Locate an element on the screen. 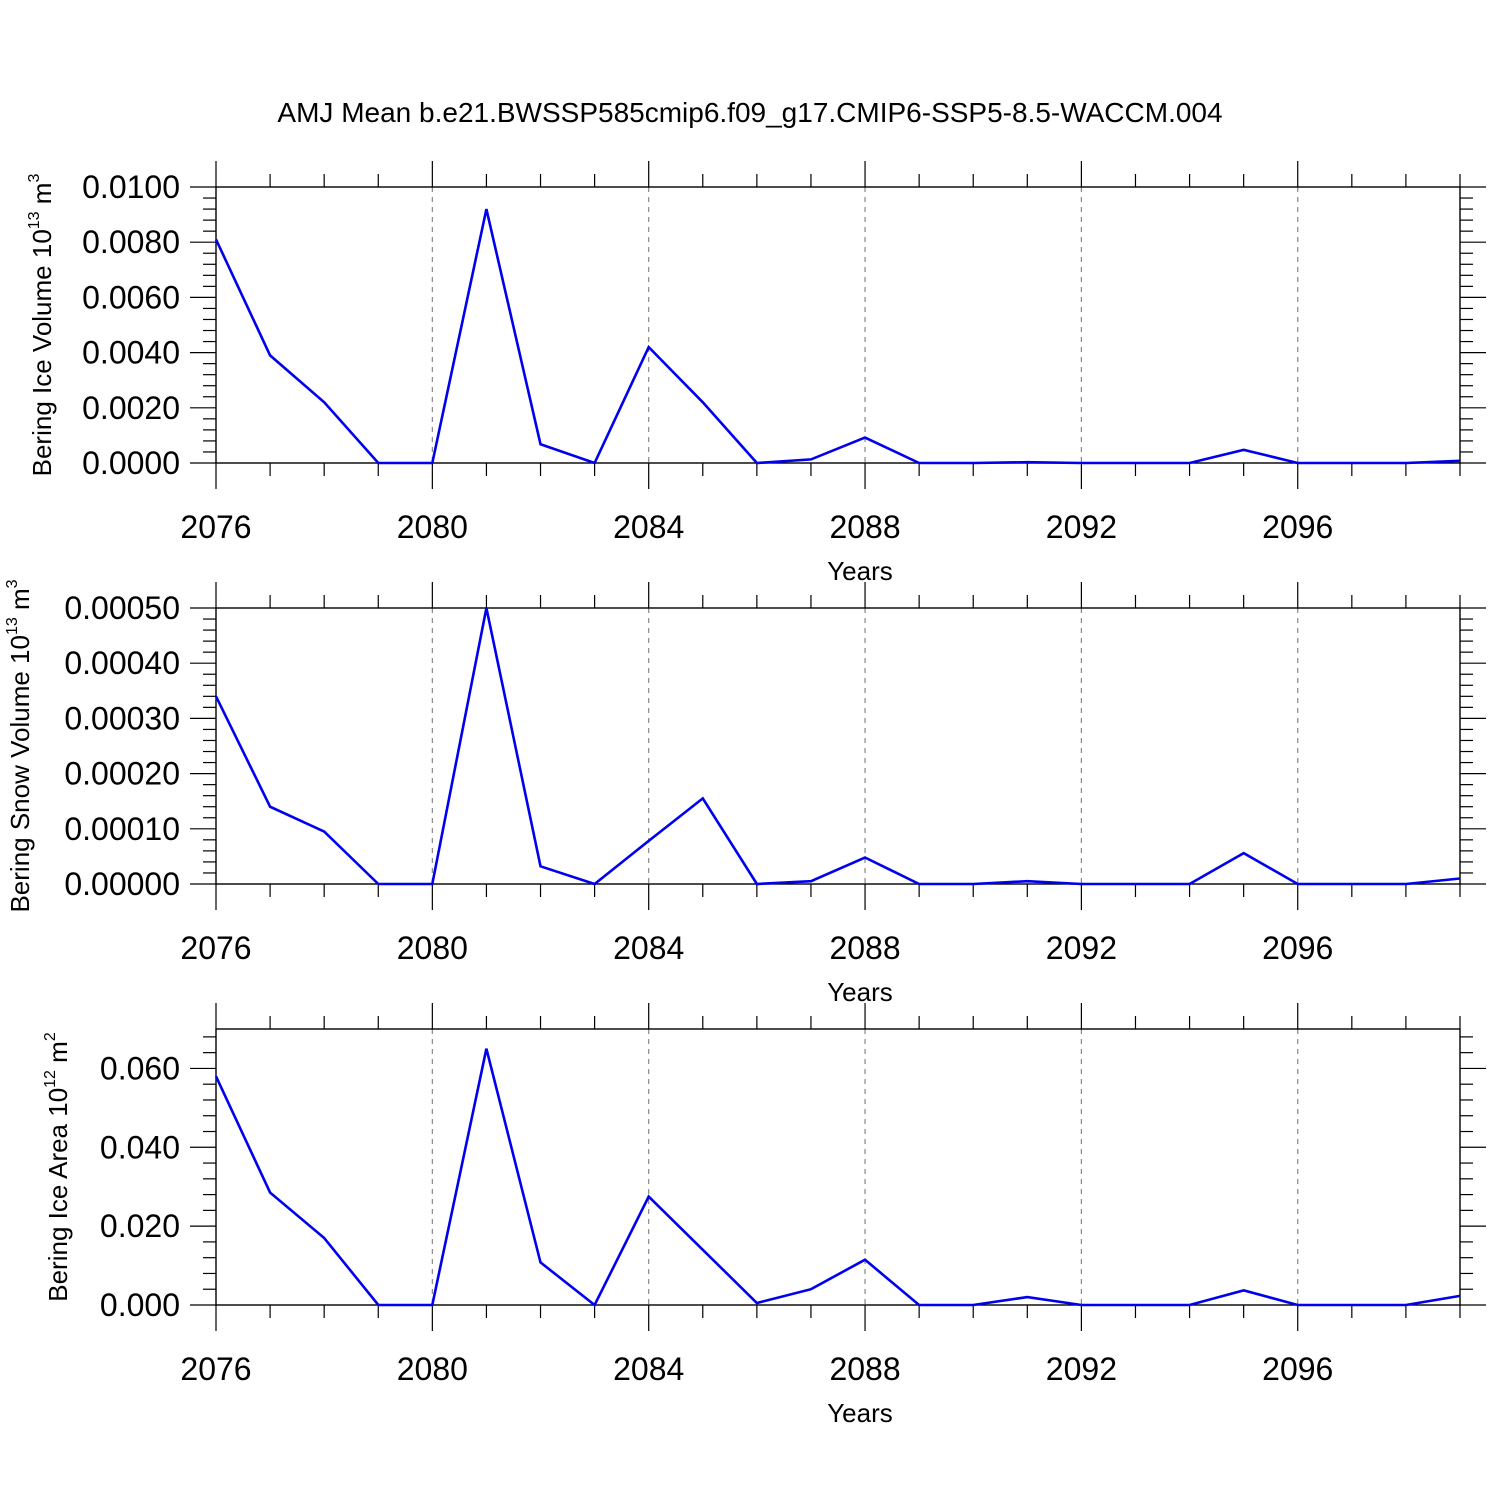 This screenshot has width=1500, height=1500. y-axis-title: Bering Snow Volume 1013 m3 is located at coordinates (19, 745).